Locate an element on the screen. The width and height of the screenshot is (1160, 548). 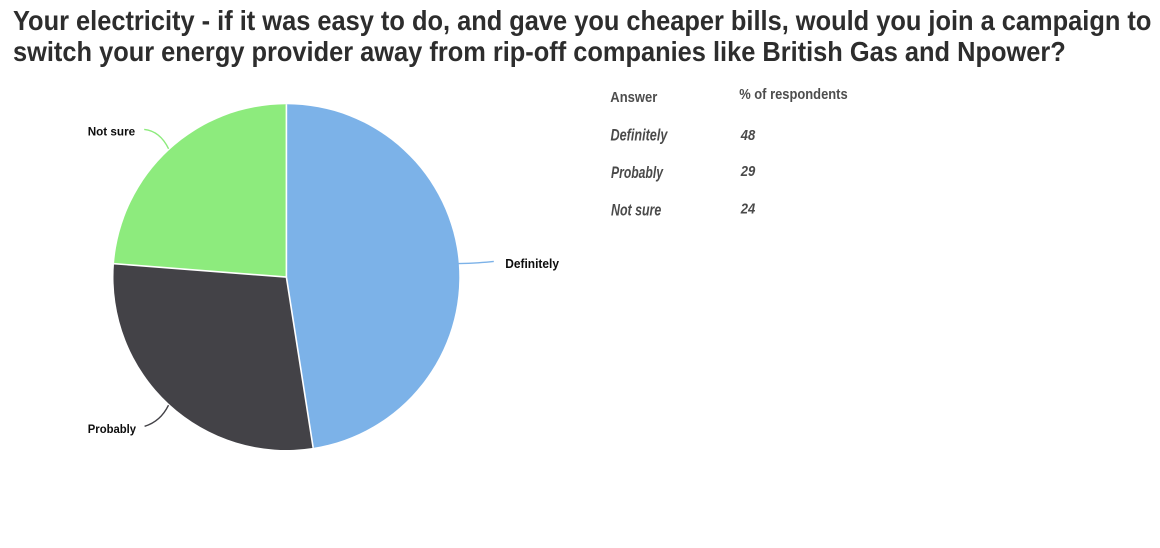
svg-text: % of respondents is located at coordinates (793, 93).